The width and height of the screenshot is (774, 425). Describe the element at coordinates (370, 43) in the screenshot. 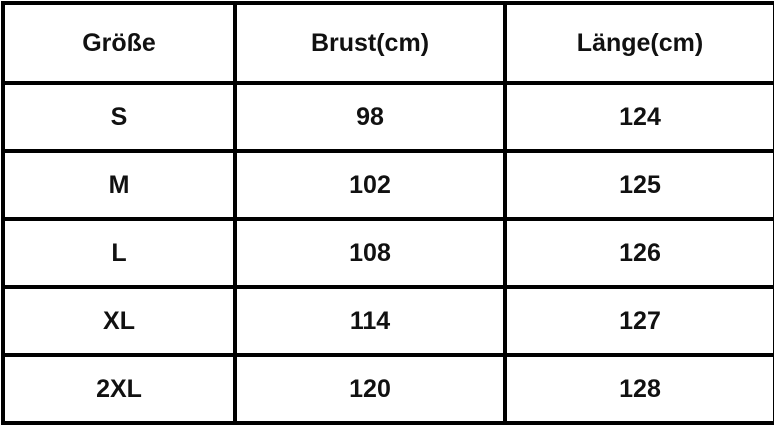

I see `header-chest: Brust(cm)` at that location.